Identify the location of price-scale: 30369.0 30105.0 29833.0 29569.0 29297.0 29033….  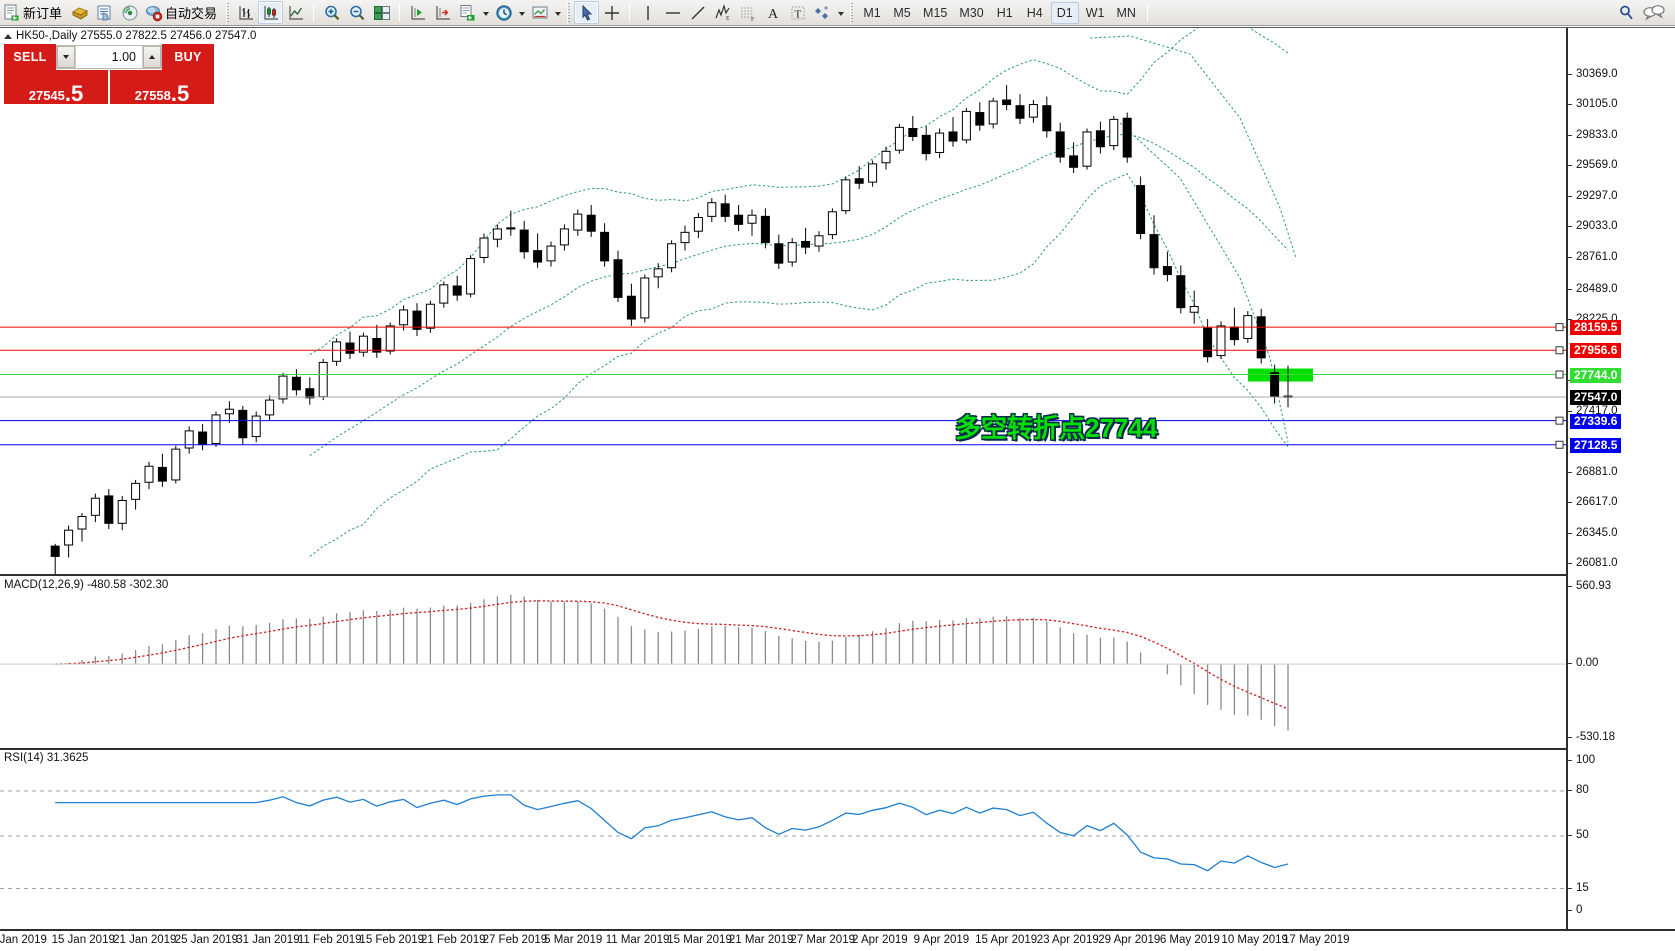
(1620, 478).